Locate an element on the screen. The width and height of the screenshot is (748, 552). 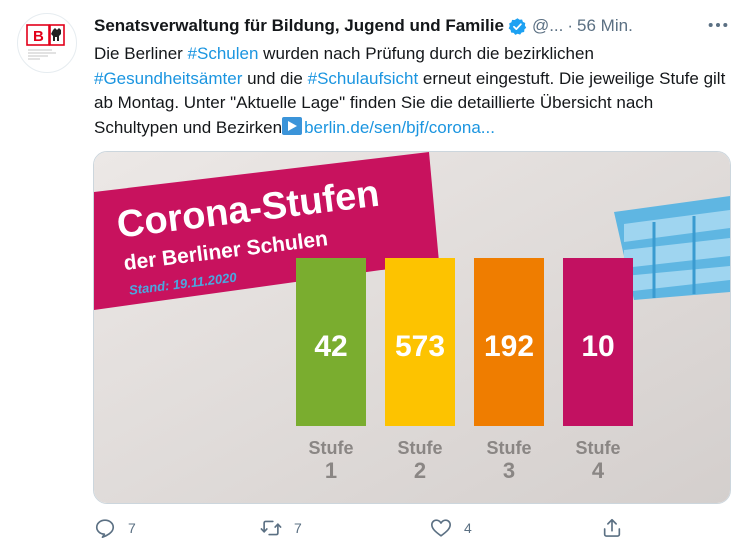
retweet-count: 7 is located at coordinates (298, 528).